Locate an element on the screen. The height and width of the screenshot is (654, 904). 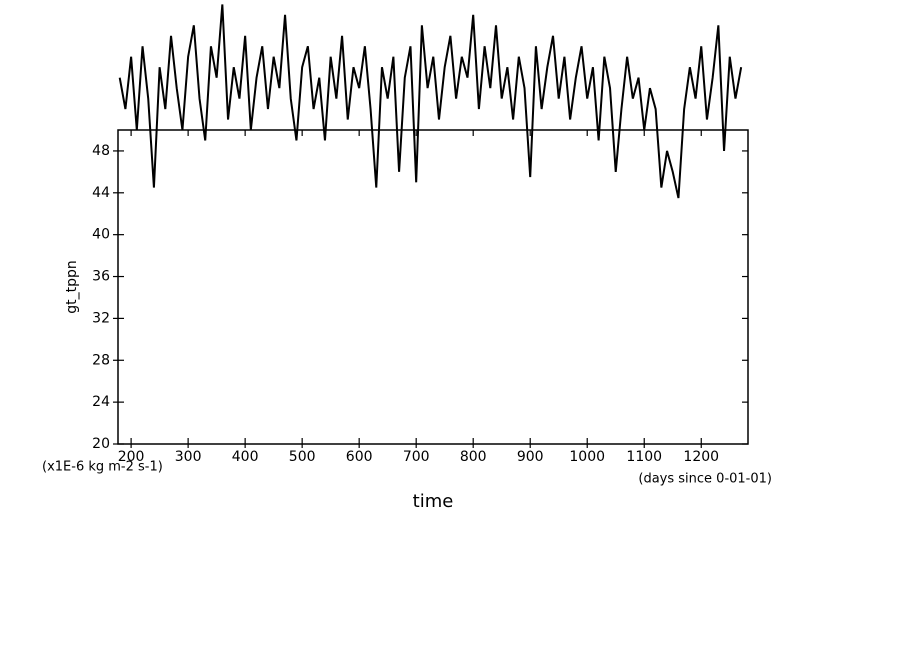
x-tick-label: 300 is located at coordinates (188, 457).